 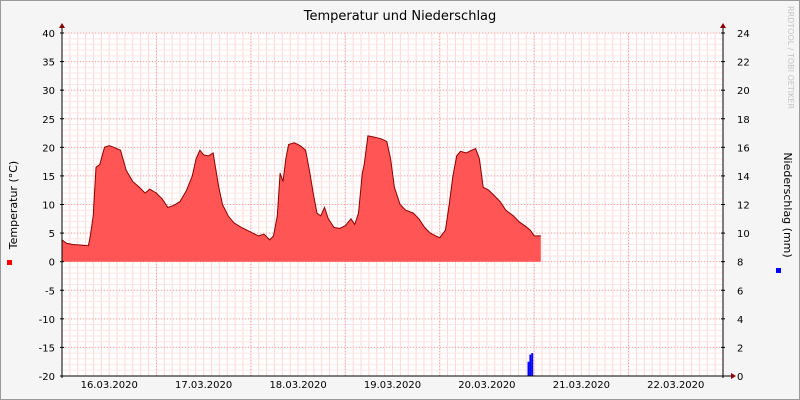 I want to click on y-tick-label-right: 2, so click(x=740, y=348).